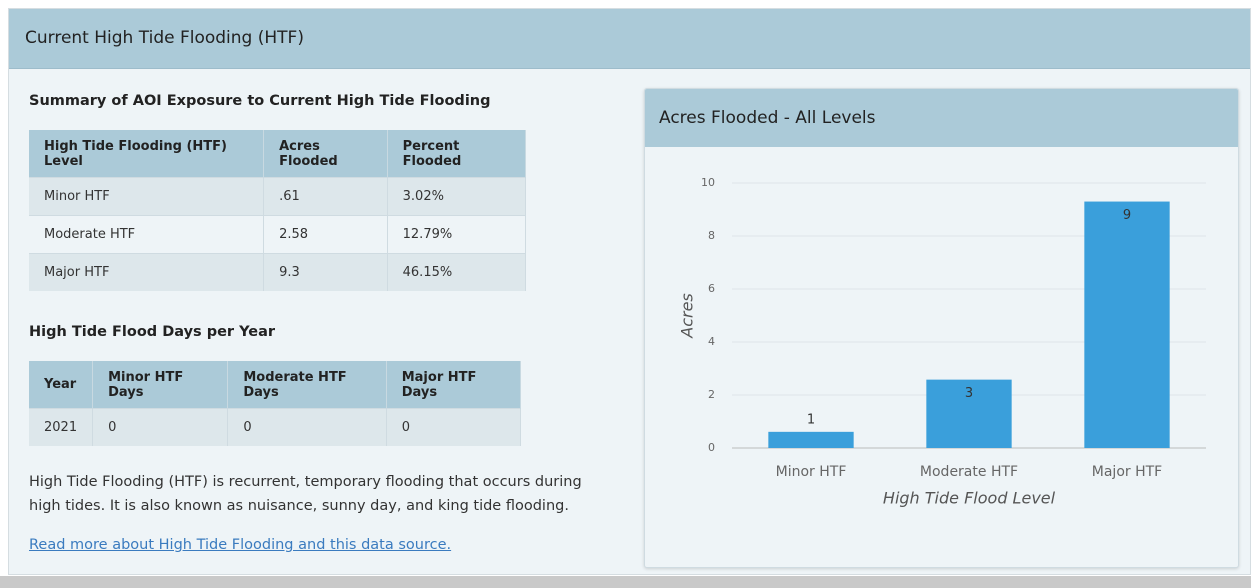 The height and width of the screenshot is (588, 1251). Describe the element at coordinates (629, 39) in the screenshot. I see `panel-header: Current High Tide Flooding (HTF)` at that location.